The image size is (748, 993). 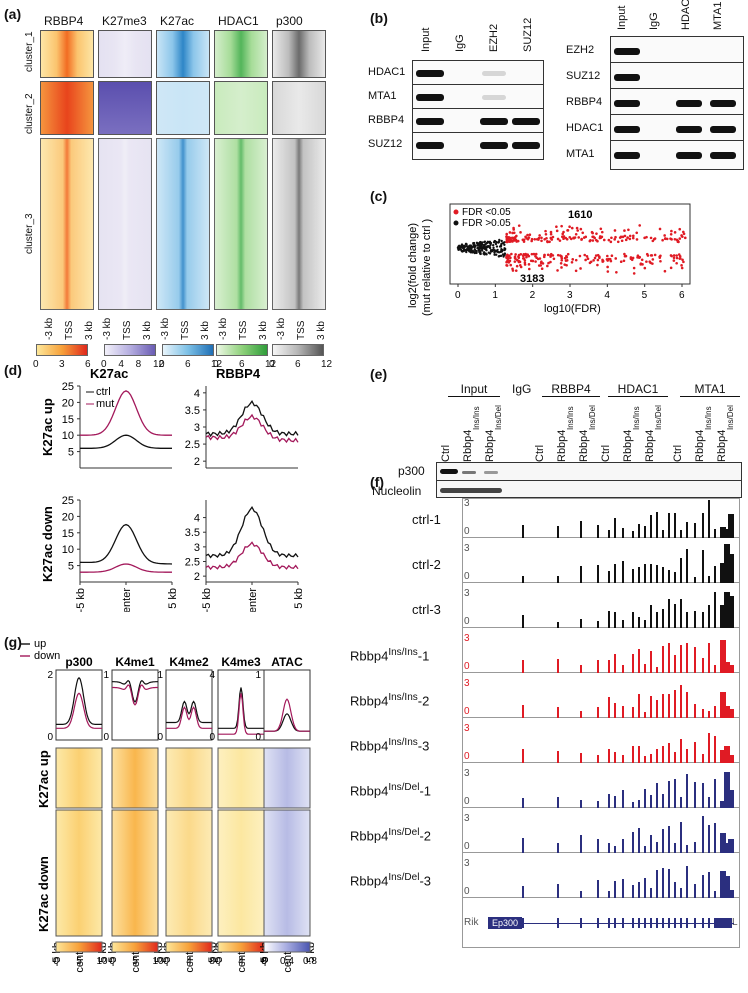 What do you see at coordinates (165, 328) in the screenshot?
I see `a-xtick: -3 kb` at bounding box center [165, 328].